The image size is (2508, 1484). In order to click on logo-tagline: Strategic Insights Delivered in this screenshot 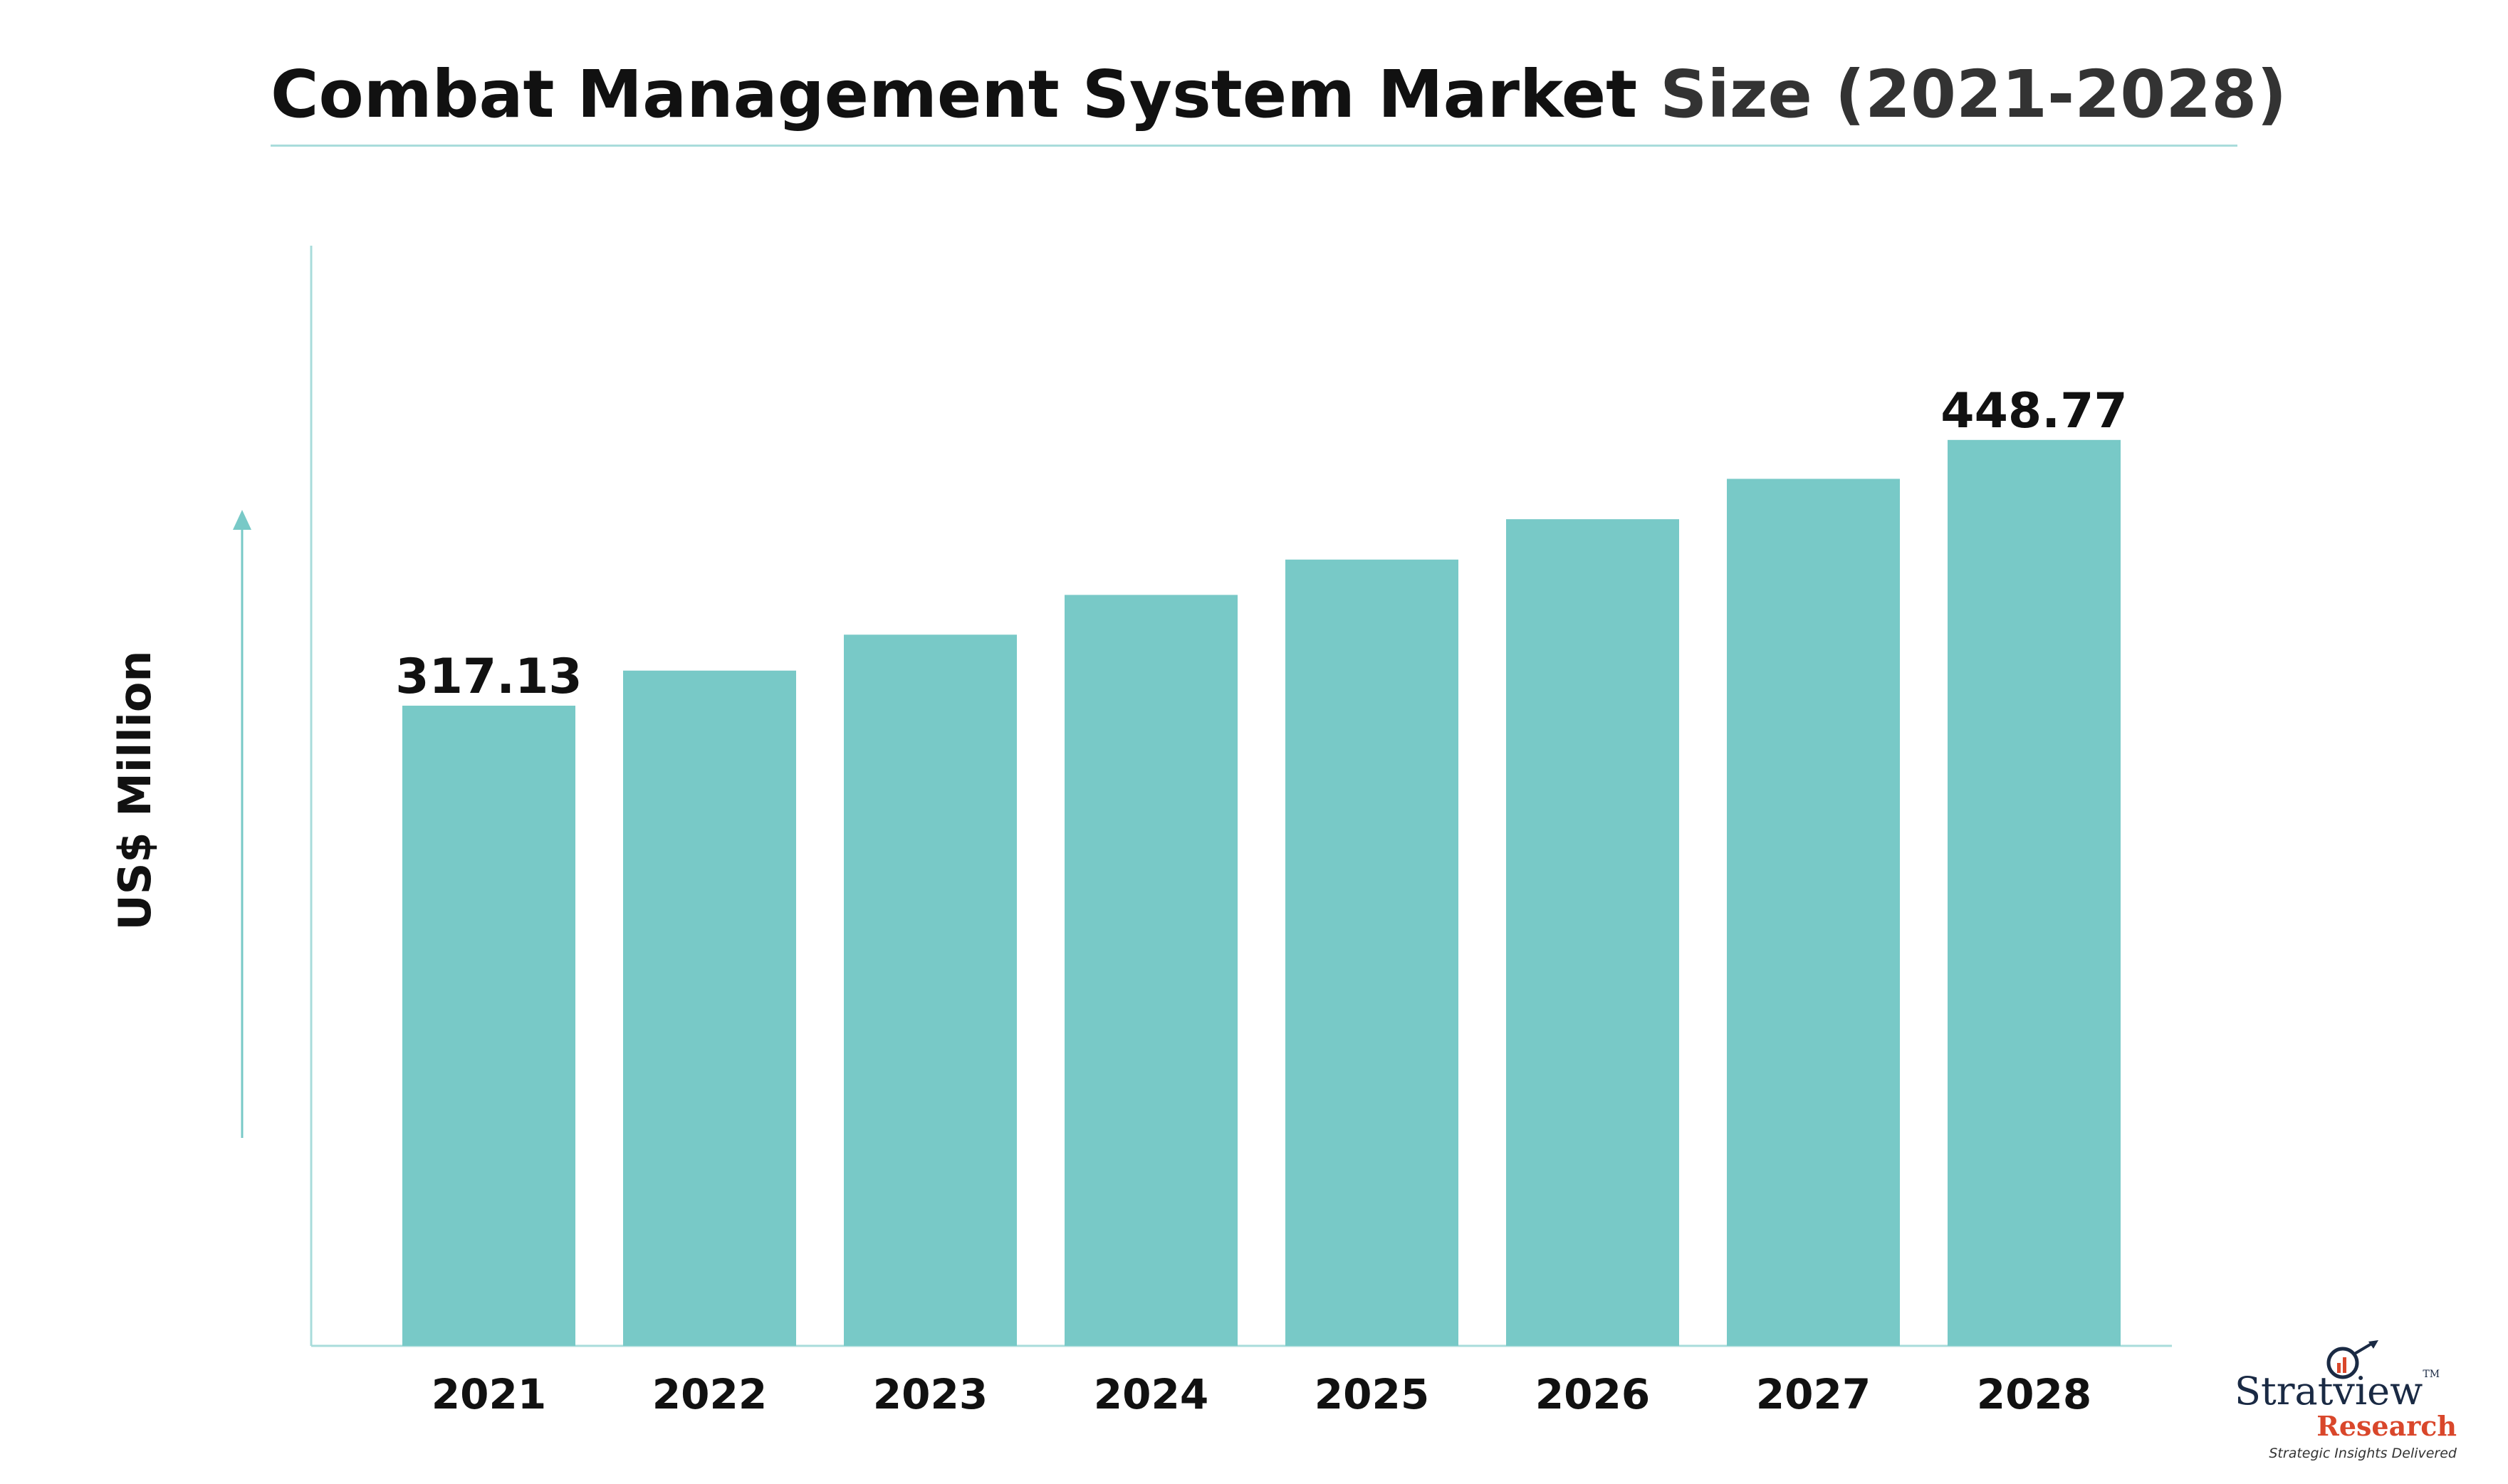, I will do `click(2363, 1453)`.